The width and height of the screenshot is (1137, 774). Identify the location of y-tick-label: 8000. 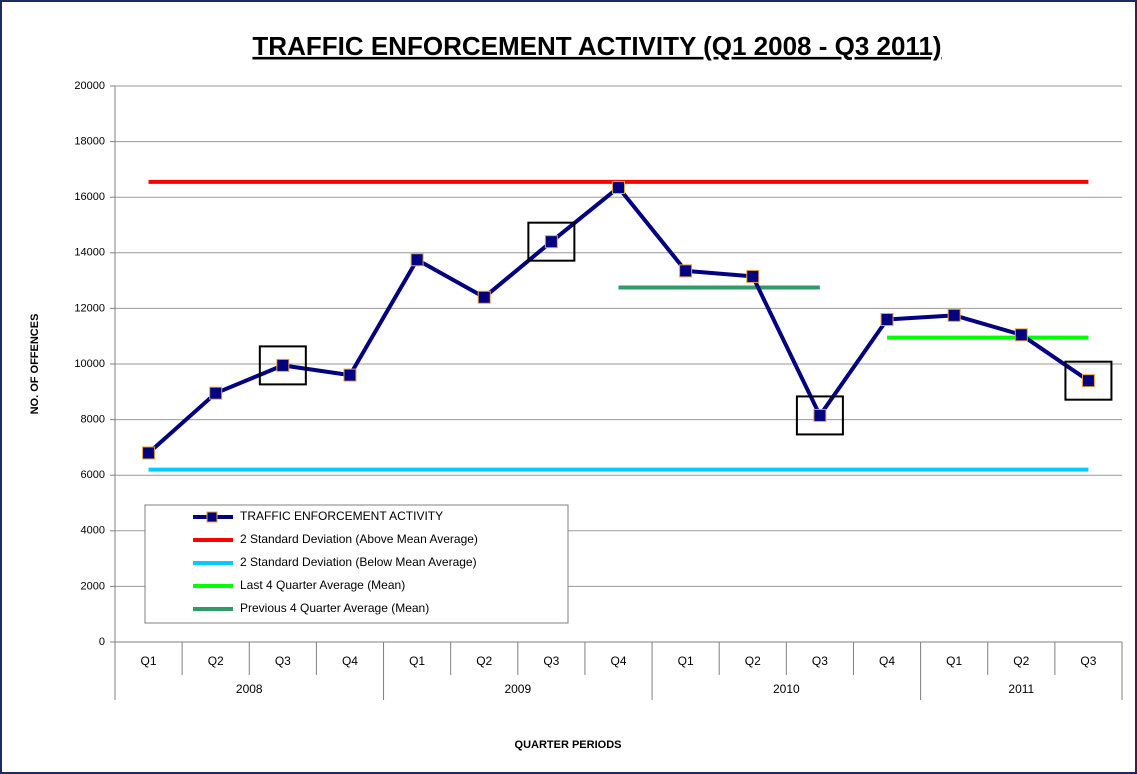
(93, 420).